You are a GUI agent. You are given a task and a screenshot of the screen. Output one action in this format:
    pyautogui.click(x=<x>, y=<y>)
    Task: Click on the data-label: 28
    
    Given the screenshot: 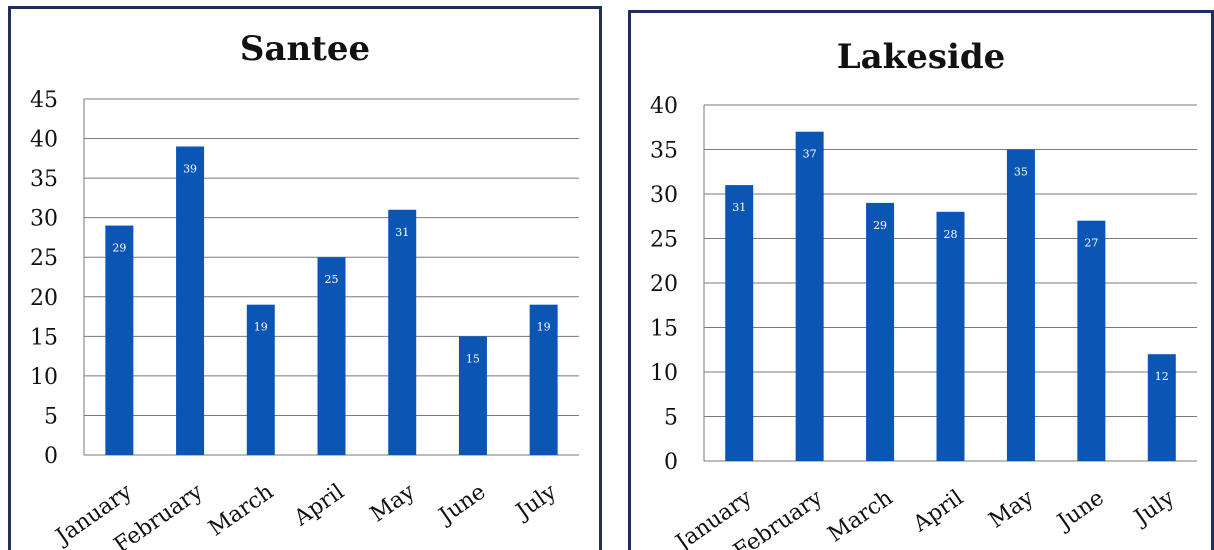 What is the action you would take?
    pyautogui.click(x=951, y=234)
    